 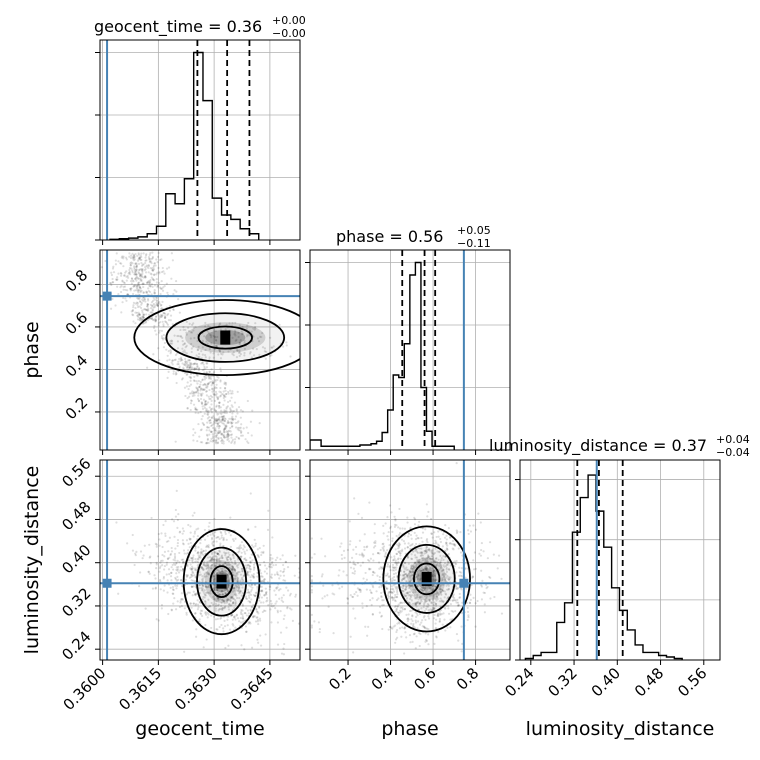 I want to click on xlabel-phase: phase, so click(x=409, y=729).